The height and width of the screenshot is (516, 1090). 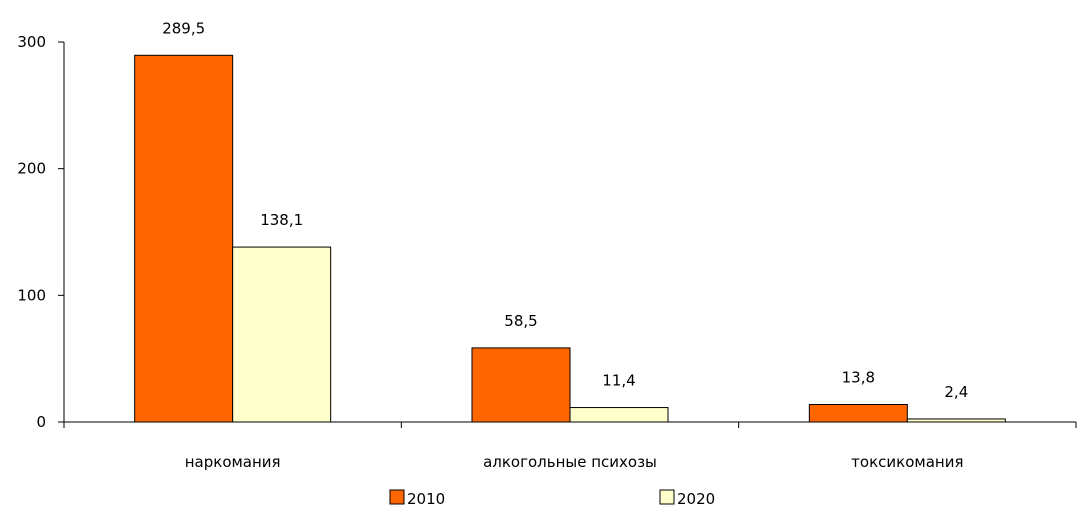 I want to click on y-tick-label: 200, so click(x=31, y=169).